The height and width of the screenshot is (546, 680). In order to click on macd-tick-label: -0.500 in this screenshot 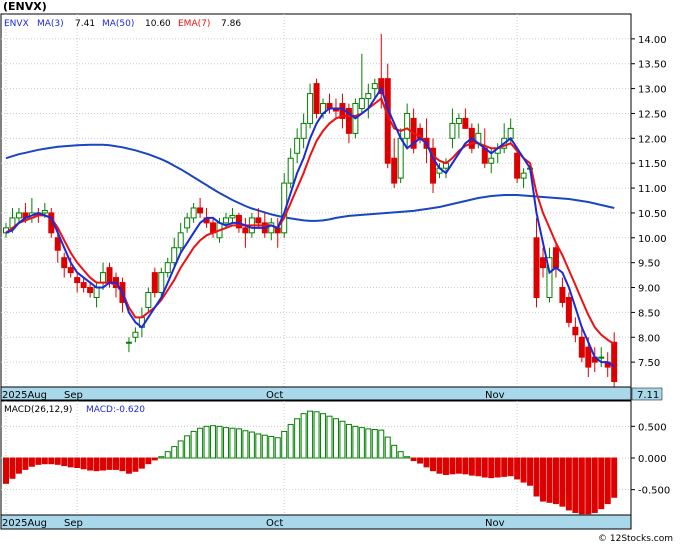, I will do `click(654, 491)`.